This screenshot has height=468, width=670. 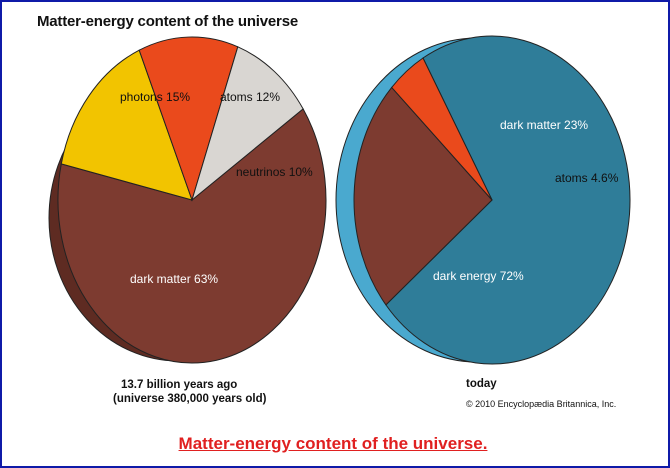 What do you see at coordinates (544, 125) in the screenshot?
I see `pie-slice-label: dark matter 23%` at bounding box center [544, 125].